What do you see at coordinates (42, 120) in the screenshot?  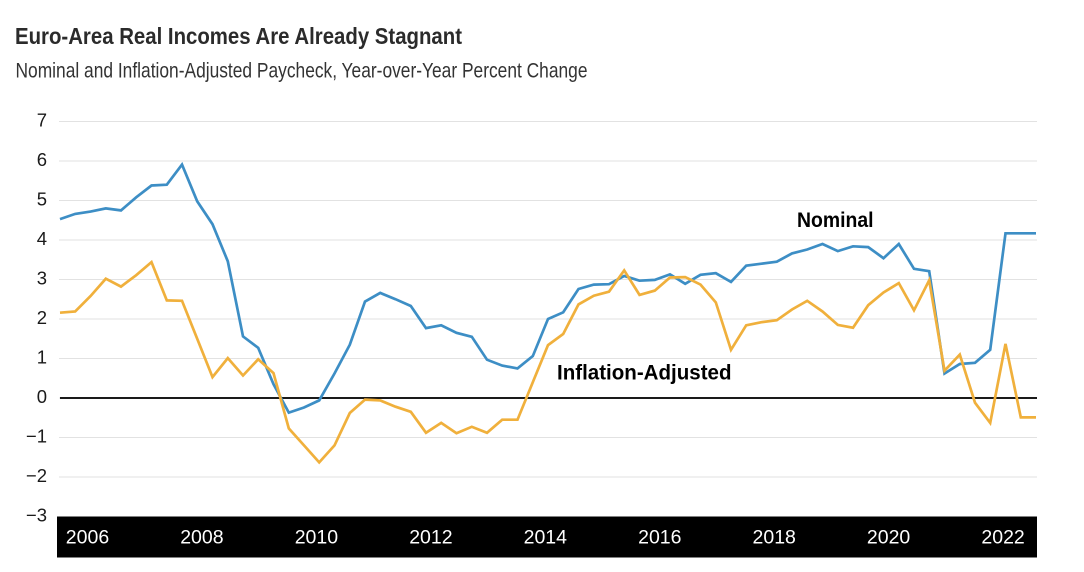 I see `svg-text: 7` at bounding box center [42, 120].